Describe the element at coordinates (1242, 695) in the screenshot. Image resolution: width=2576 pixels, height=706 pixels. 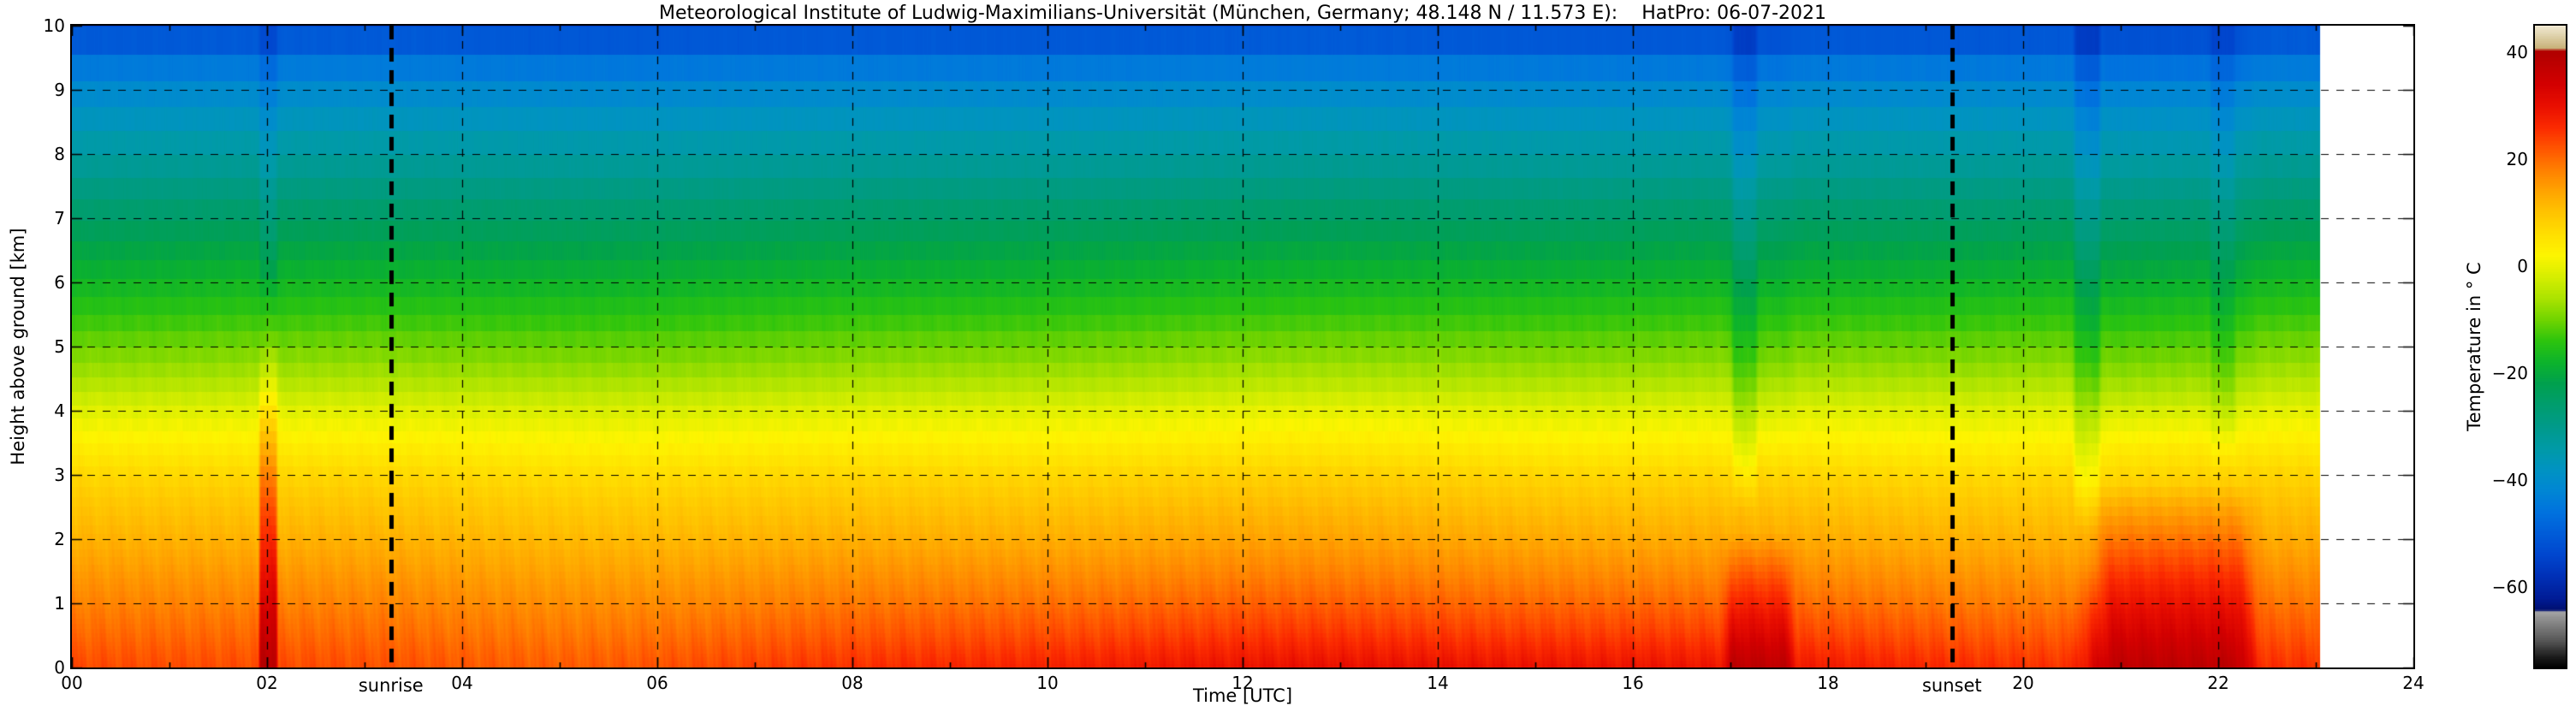
I see `x-axis-label: Time [UTC]` at that location.